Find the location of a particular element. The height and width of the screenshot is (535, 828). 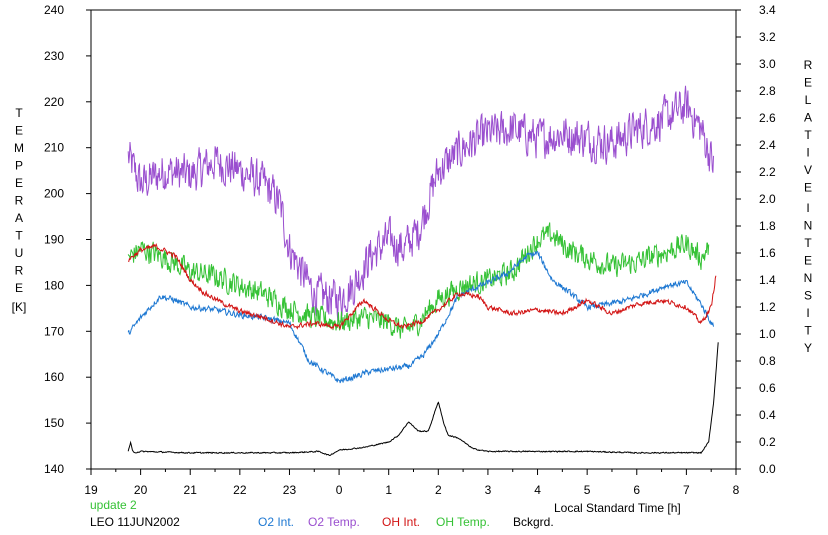

left-title-letter: P is located at coordinates (19, 166).